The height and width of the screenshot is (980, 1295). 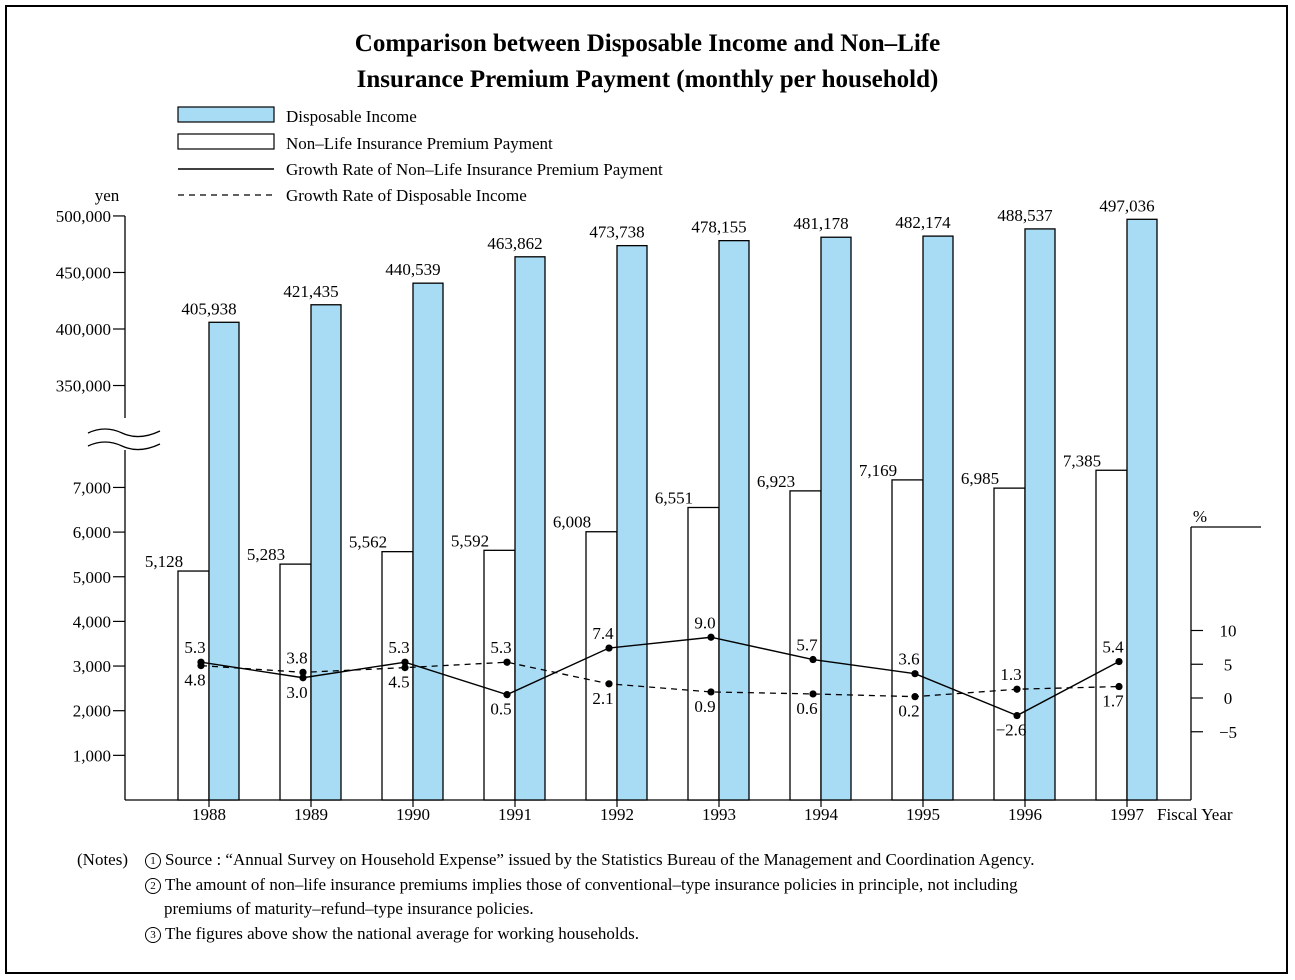 What do you see at coordinates (92, 621) in the screenshot?
I see `y-tick-label-lower: 4,000` at bounding box center [92, 621].